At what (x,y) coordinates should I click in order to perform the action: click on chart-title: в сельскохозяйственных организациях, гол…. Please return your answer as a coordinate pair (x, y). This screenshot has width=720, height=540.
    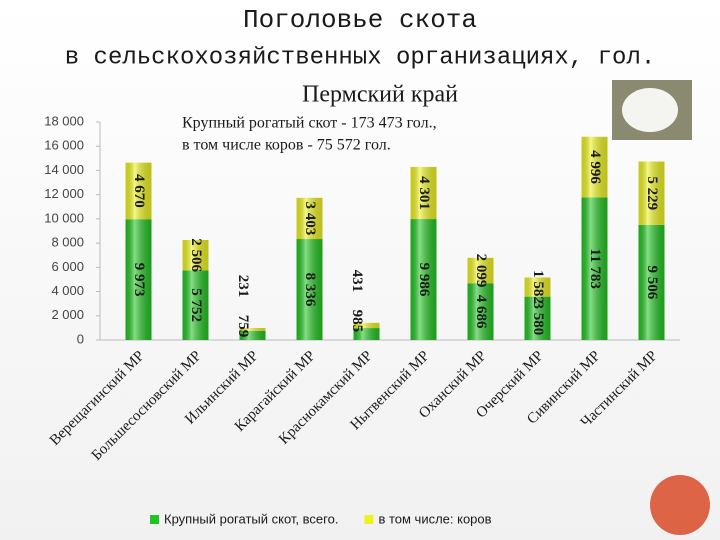
    Looking at the image, I should click on (360, 57).